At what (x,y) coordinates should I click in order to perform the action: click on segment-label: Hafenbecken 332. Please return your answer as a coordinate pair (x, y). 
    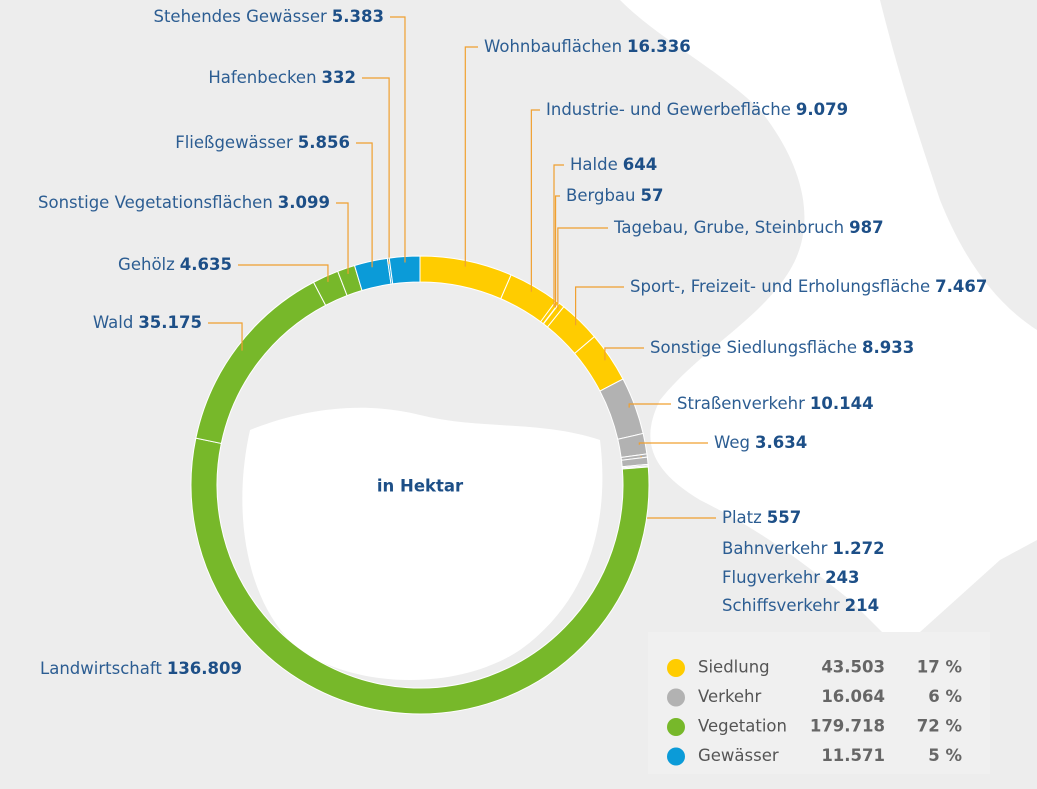
    Looking at the image, I should click on (282, 77).